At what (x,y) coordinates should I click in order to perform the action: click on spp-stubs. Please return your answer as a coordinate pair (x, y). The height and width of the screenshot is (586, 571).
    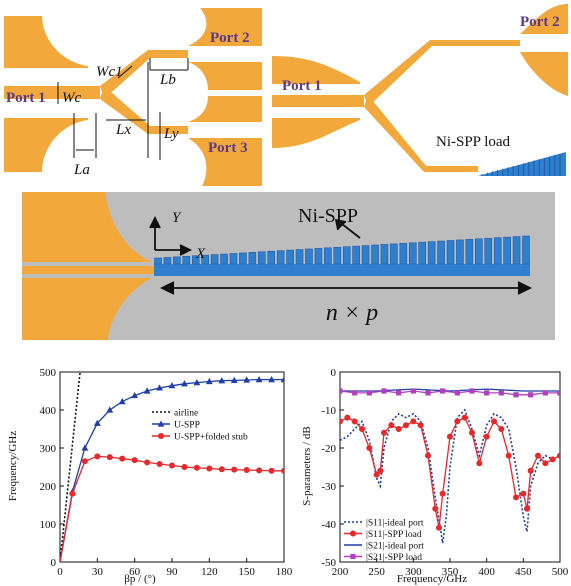
    Looking at the image, I should click on (342, 250).